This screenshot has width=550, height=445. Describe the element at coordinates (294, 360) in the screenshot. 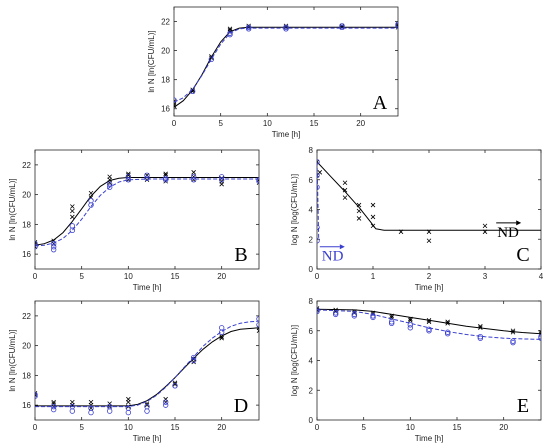

I see `y-axis-label: log N [log(CFU/mL)]` at that location.